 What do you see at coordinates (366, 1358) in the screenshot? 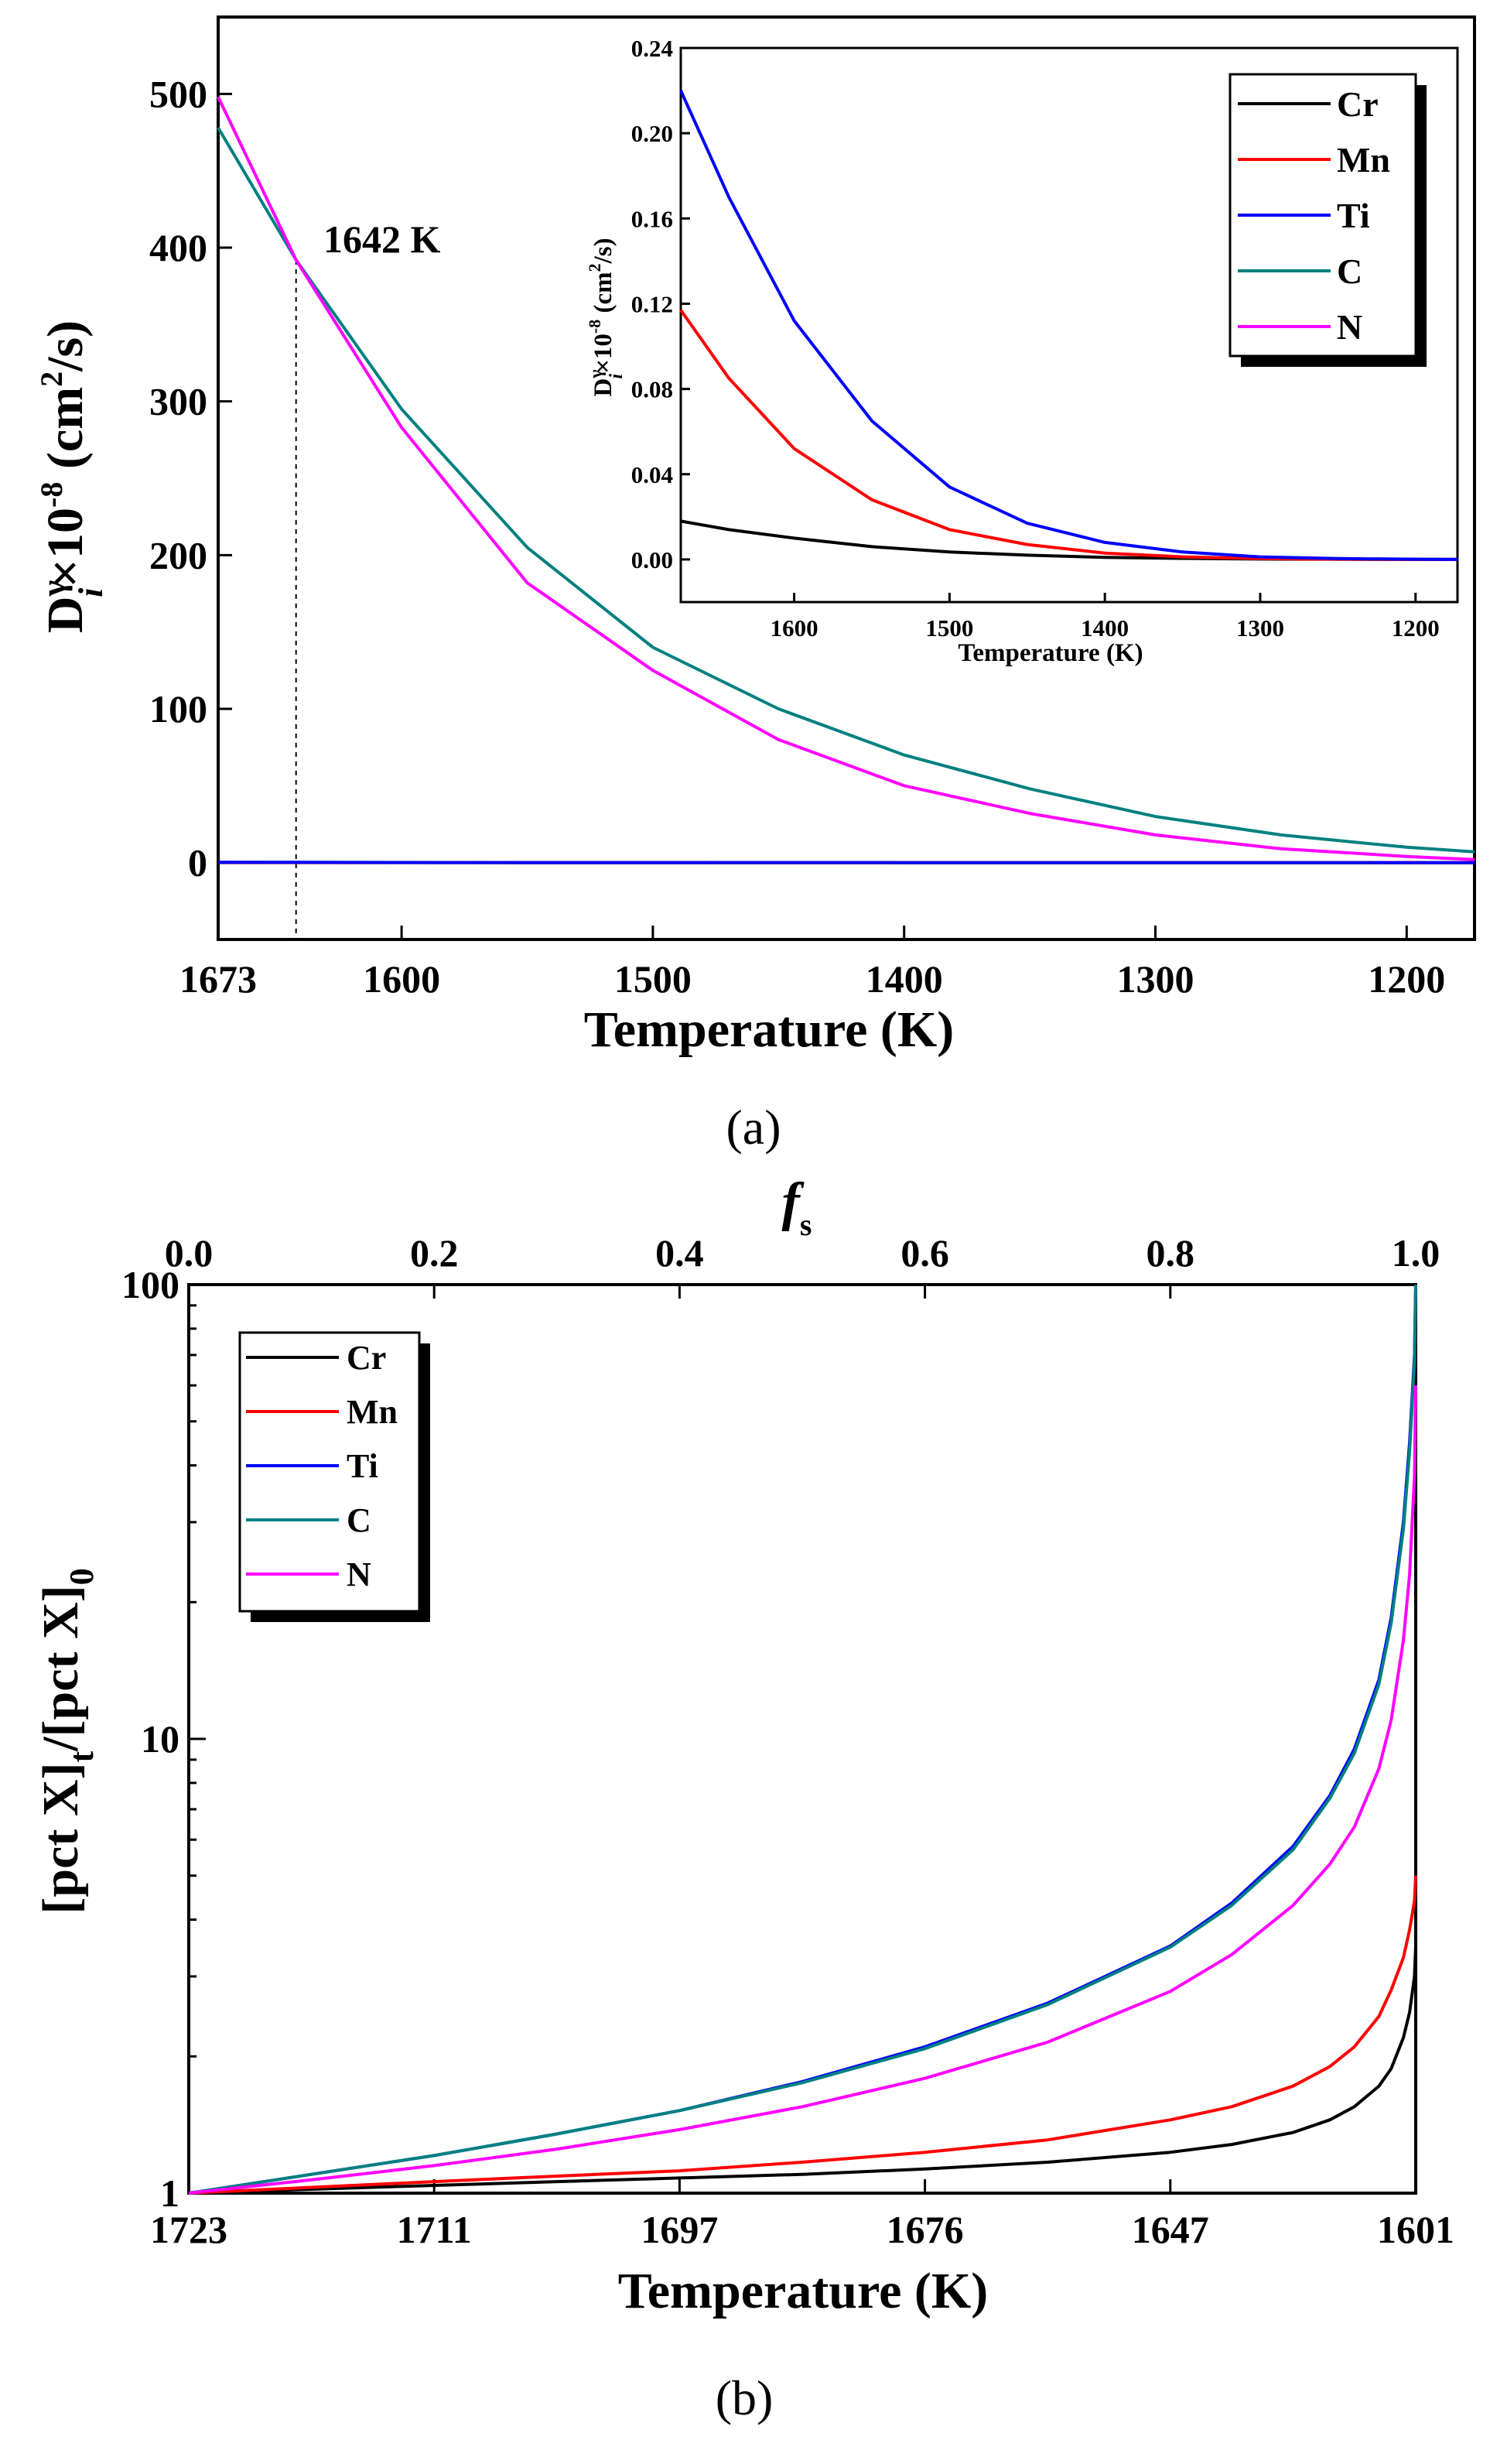
I see `b-legend-label-cr: Cr` at bounding box center [366, 1358].